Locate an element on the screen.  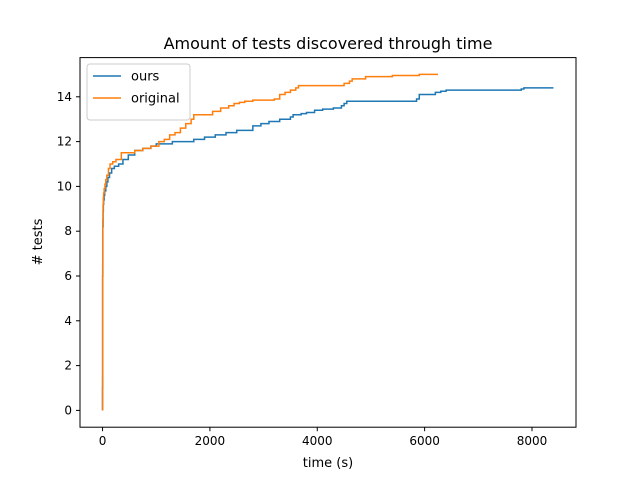
x-axis: 0 2000 4000 6000 8000 is located at coordinates (323, 437).